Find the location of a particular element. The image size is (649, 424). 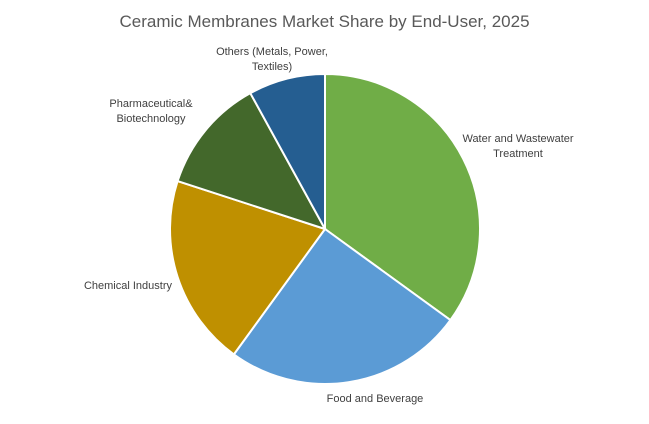

slice-label: Pharmaceutical& Biotechnology is located at coordinates (151, 111).